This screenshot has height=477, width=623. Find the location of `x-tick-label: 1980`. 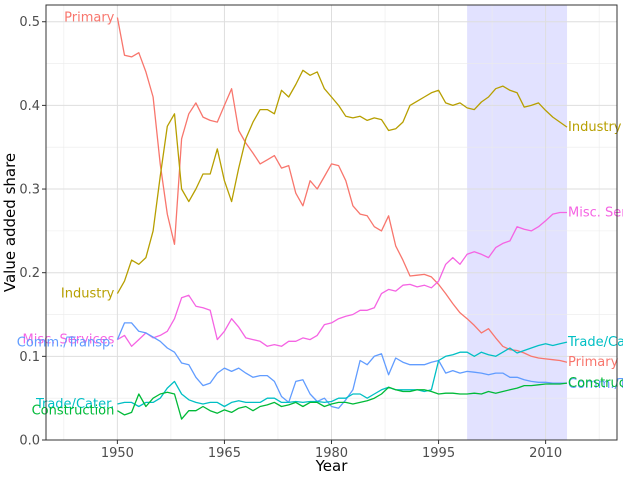

x-tick-label: 1980 is located at coordinates (331, 453).